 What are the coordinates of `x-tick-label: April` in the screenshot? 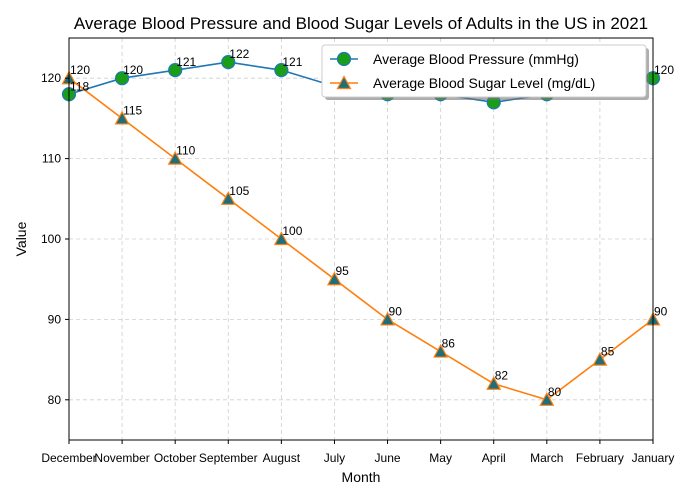 It's located at (494, 458).